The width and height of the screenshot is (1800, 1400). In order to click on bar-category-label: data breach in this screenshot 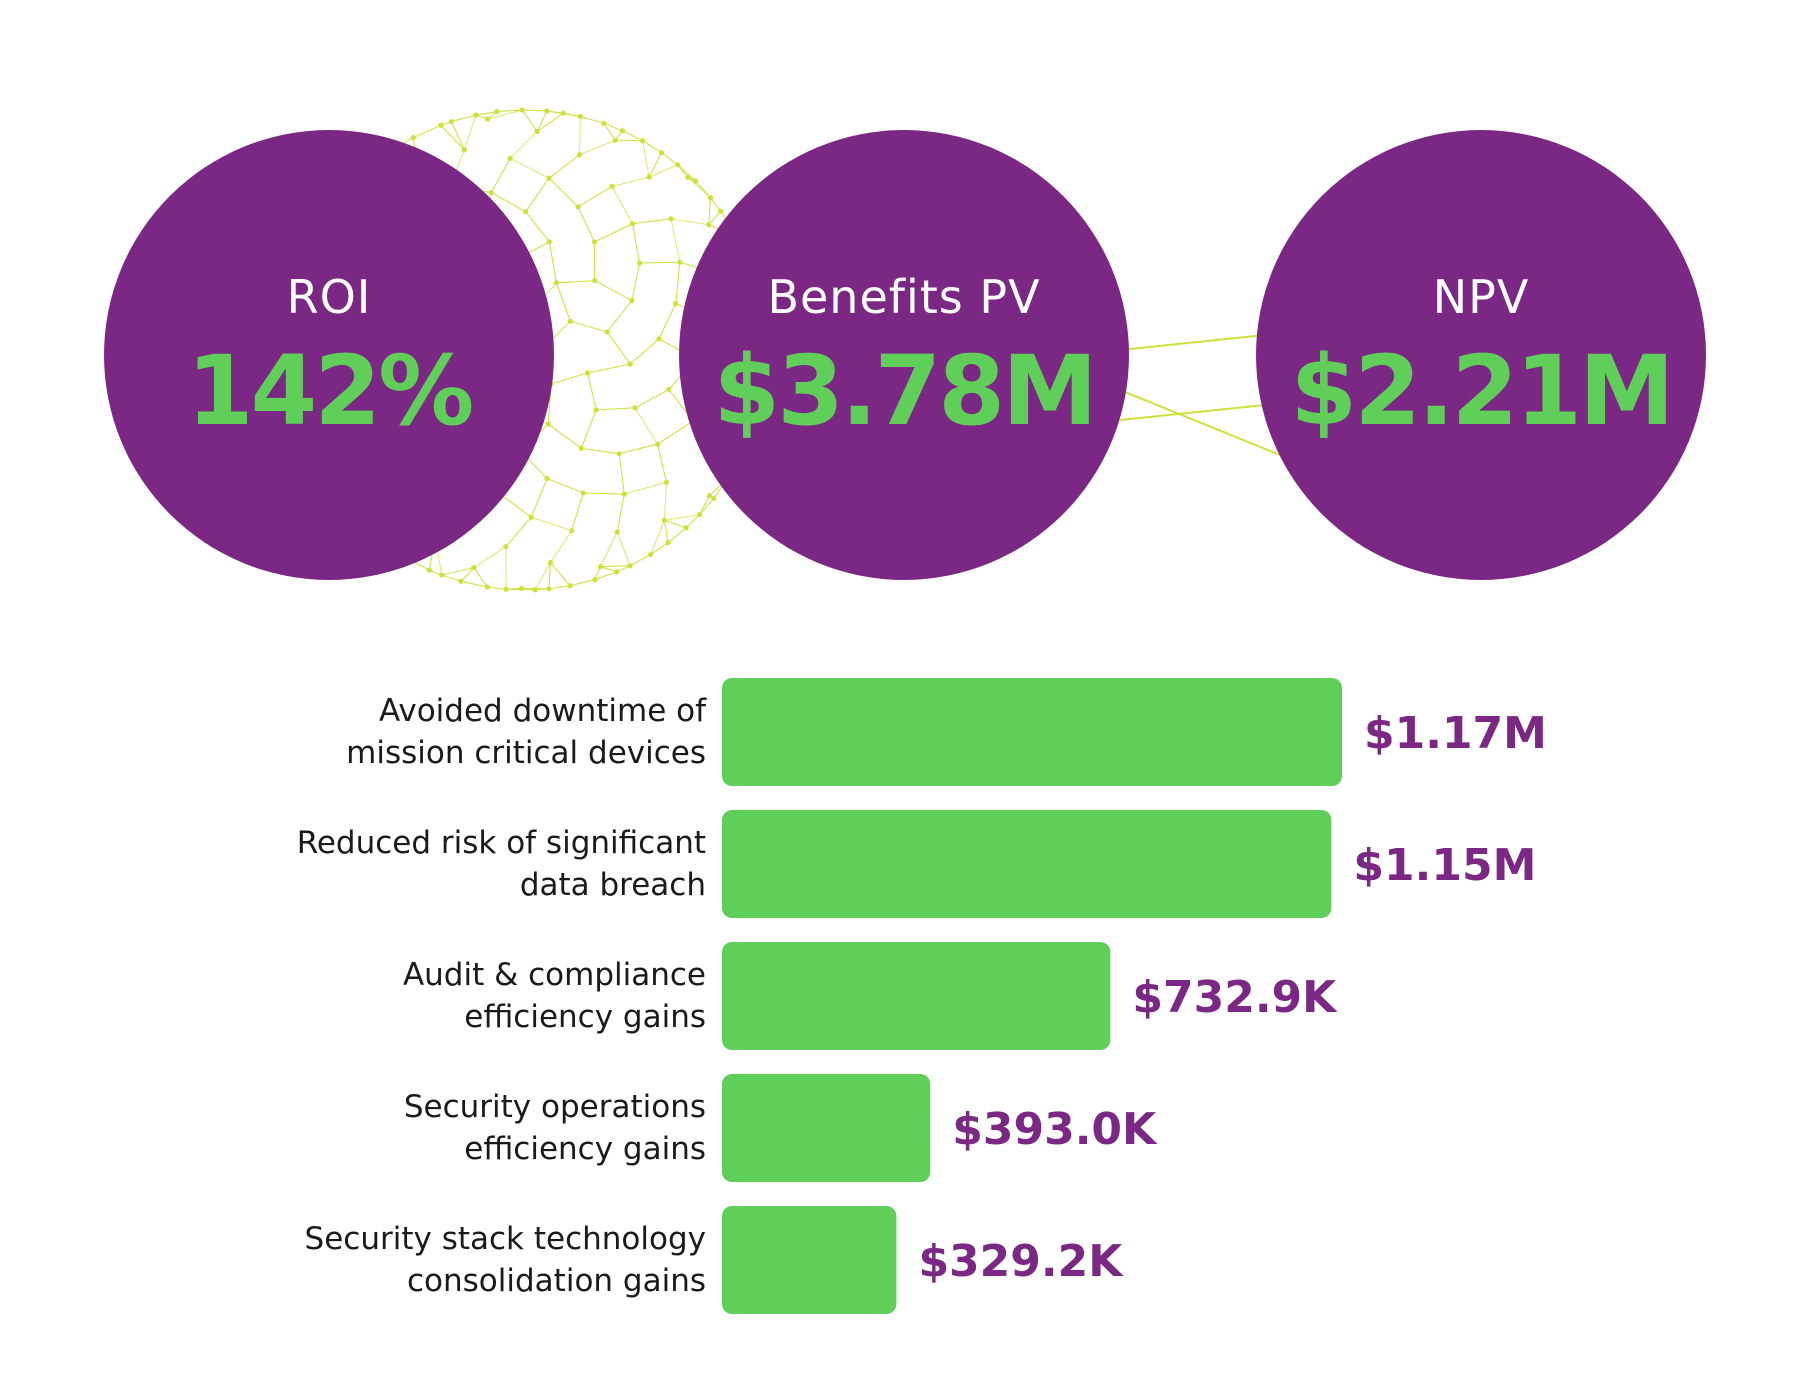, I will do `click(613, 885)`.